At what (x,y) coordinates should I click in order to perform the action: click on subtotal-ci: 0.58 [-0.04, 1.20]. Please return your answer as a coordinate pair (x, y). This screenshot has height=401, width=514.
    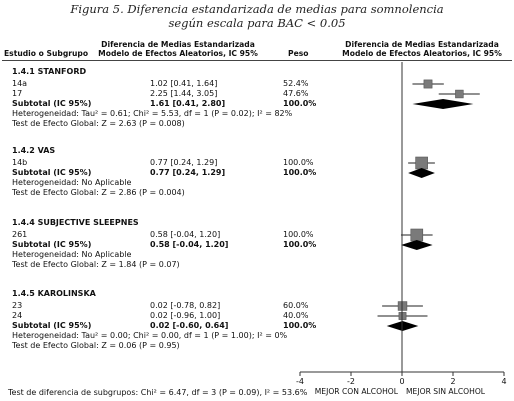
    Looking at the image, I should click on (189, 244).